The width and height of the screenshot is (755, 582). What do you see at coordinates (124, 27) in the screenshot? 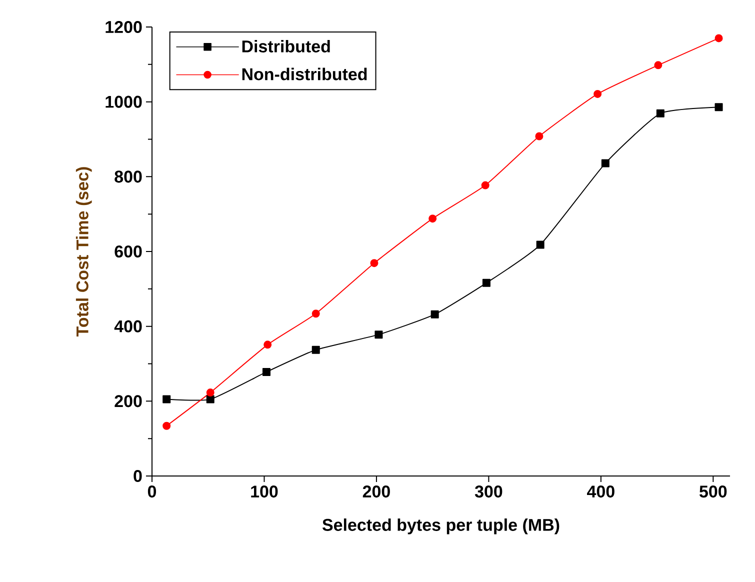
I see `y-tick-label: 1200` at bounding box center [124, 27].